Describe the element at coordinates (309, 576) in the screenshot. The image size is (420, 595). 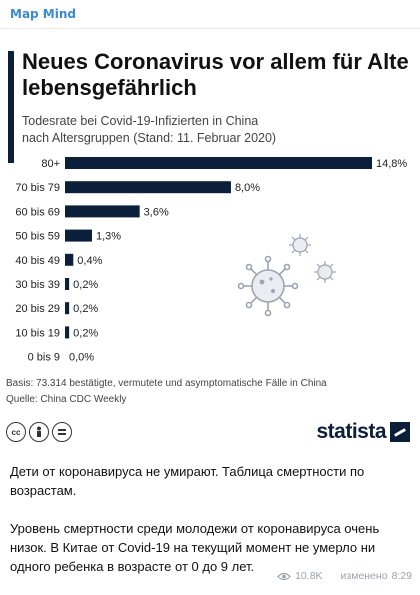
I see `view-count: 10.8K` at that location.